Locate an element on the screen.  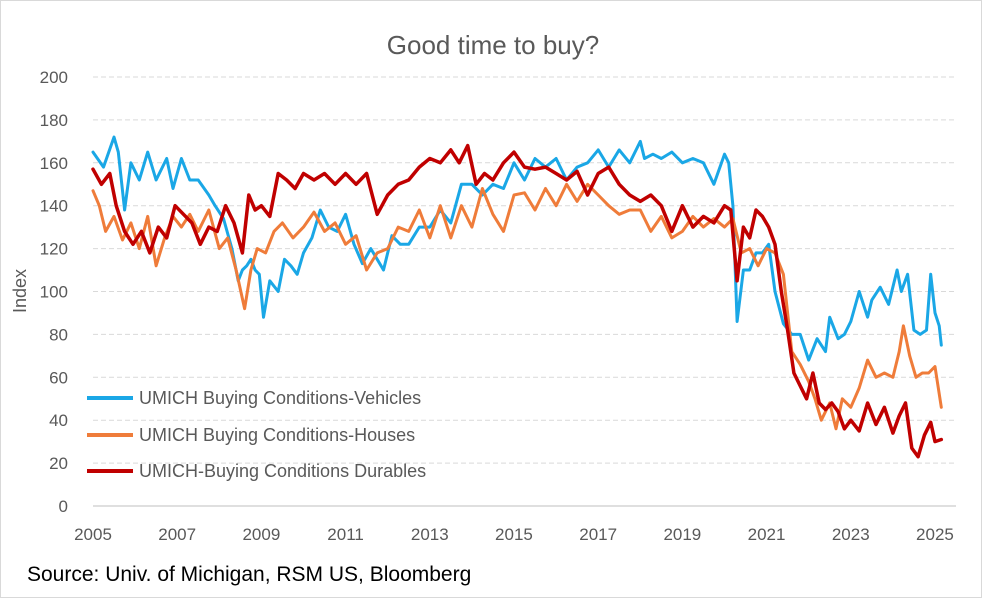
y-tick-label: 40 is located at coordinates (58, 420).